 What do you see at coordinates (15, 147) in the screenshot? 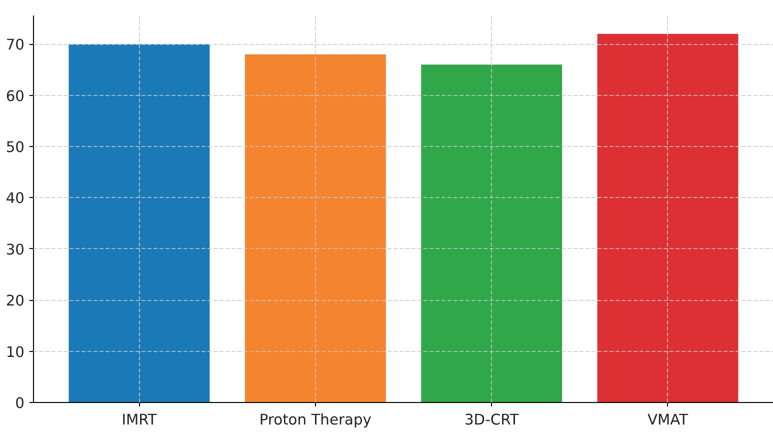
I see `y-tick-label: 50` at bounding box center [15, 147].